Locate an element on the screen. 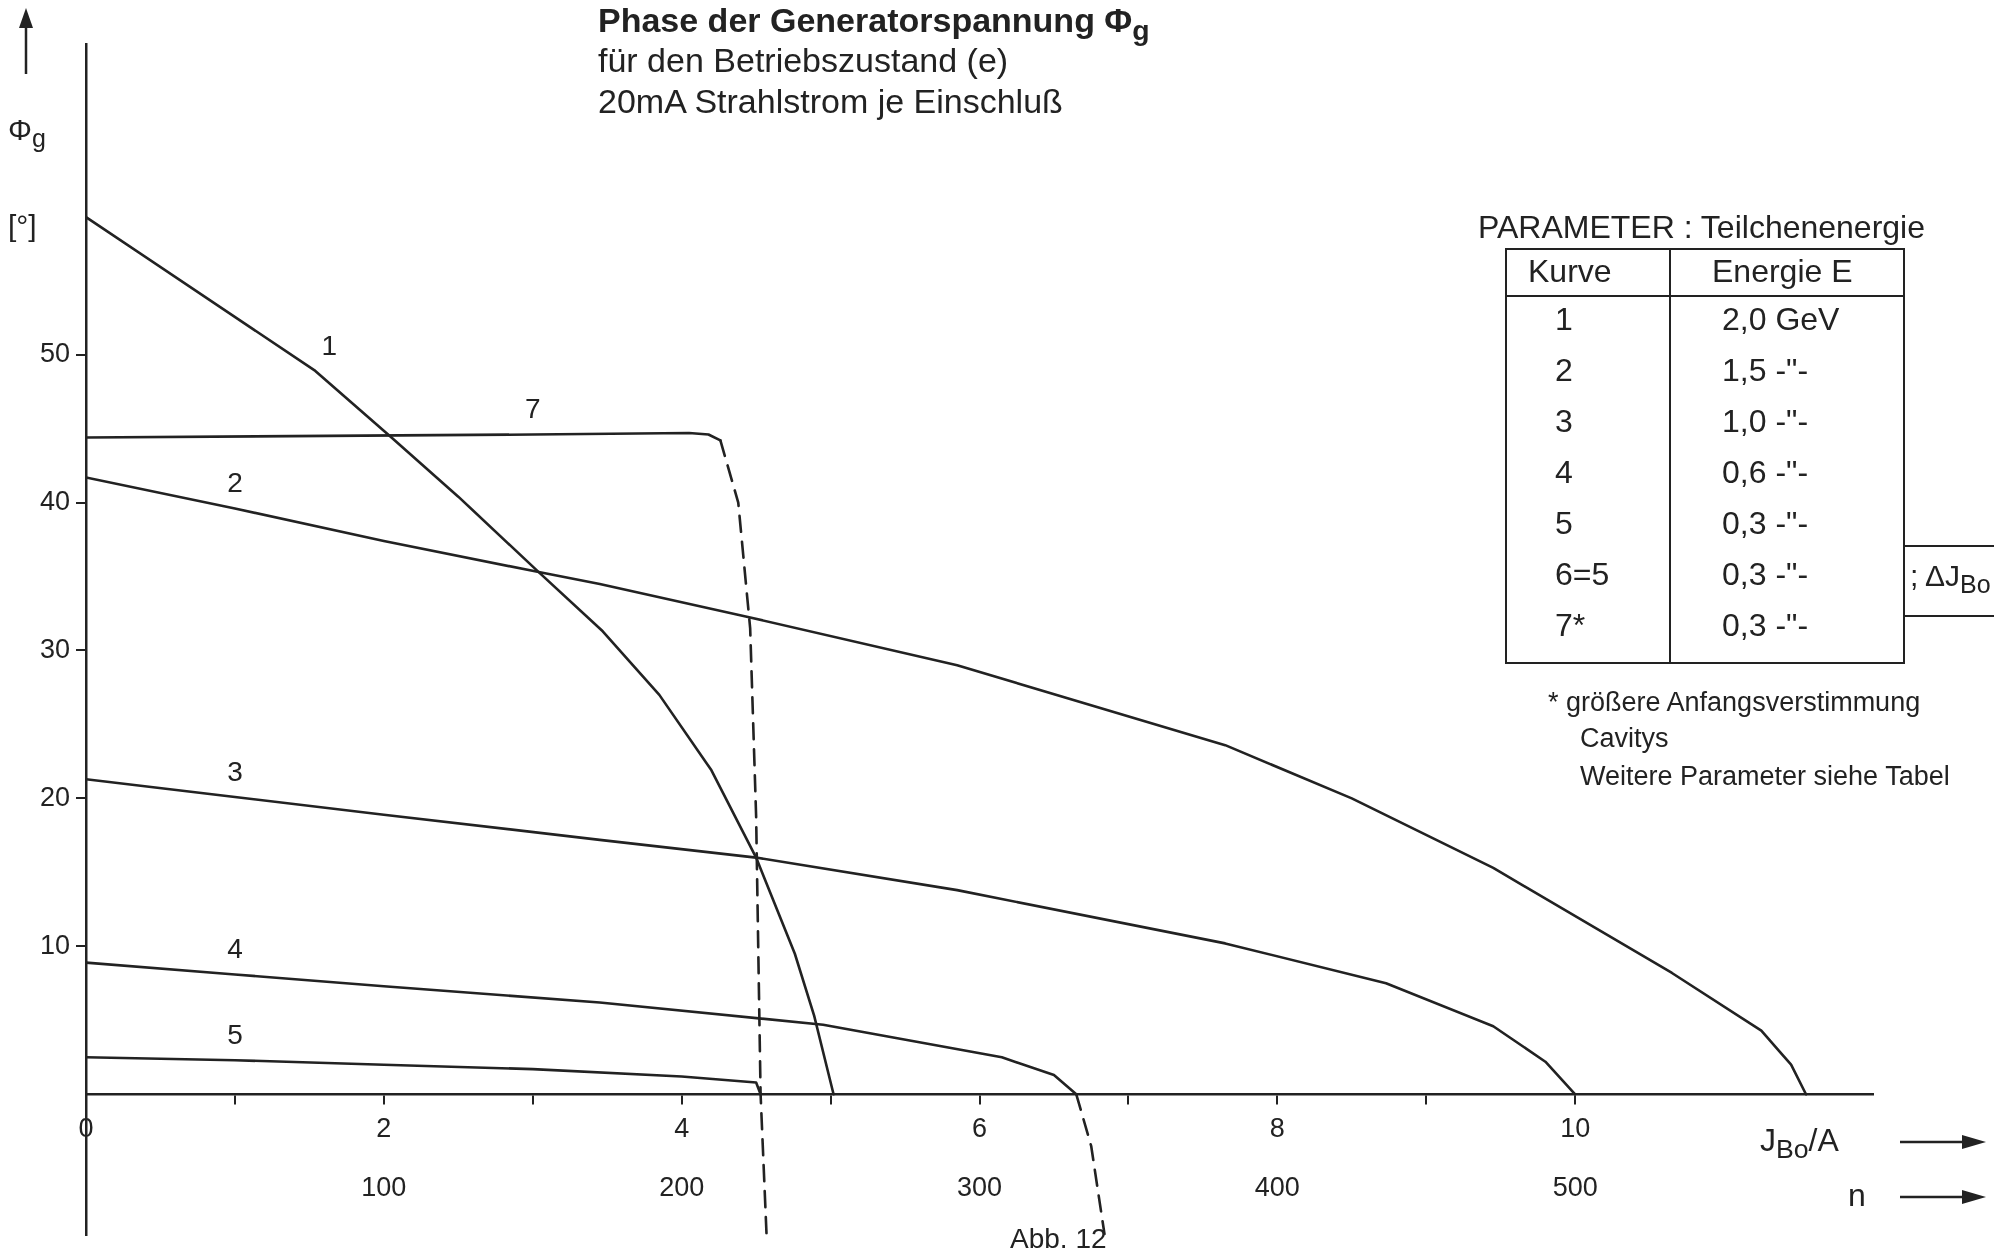 The width and height of the screenshot is (1995, 1257). series-label: 4 is located at coordinates (235, 949).